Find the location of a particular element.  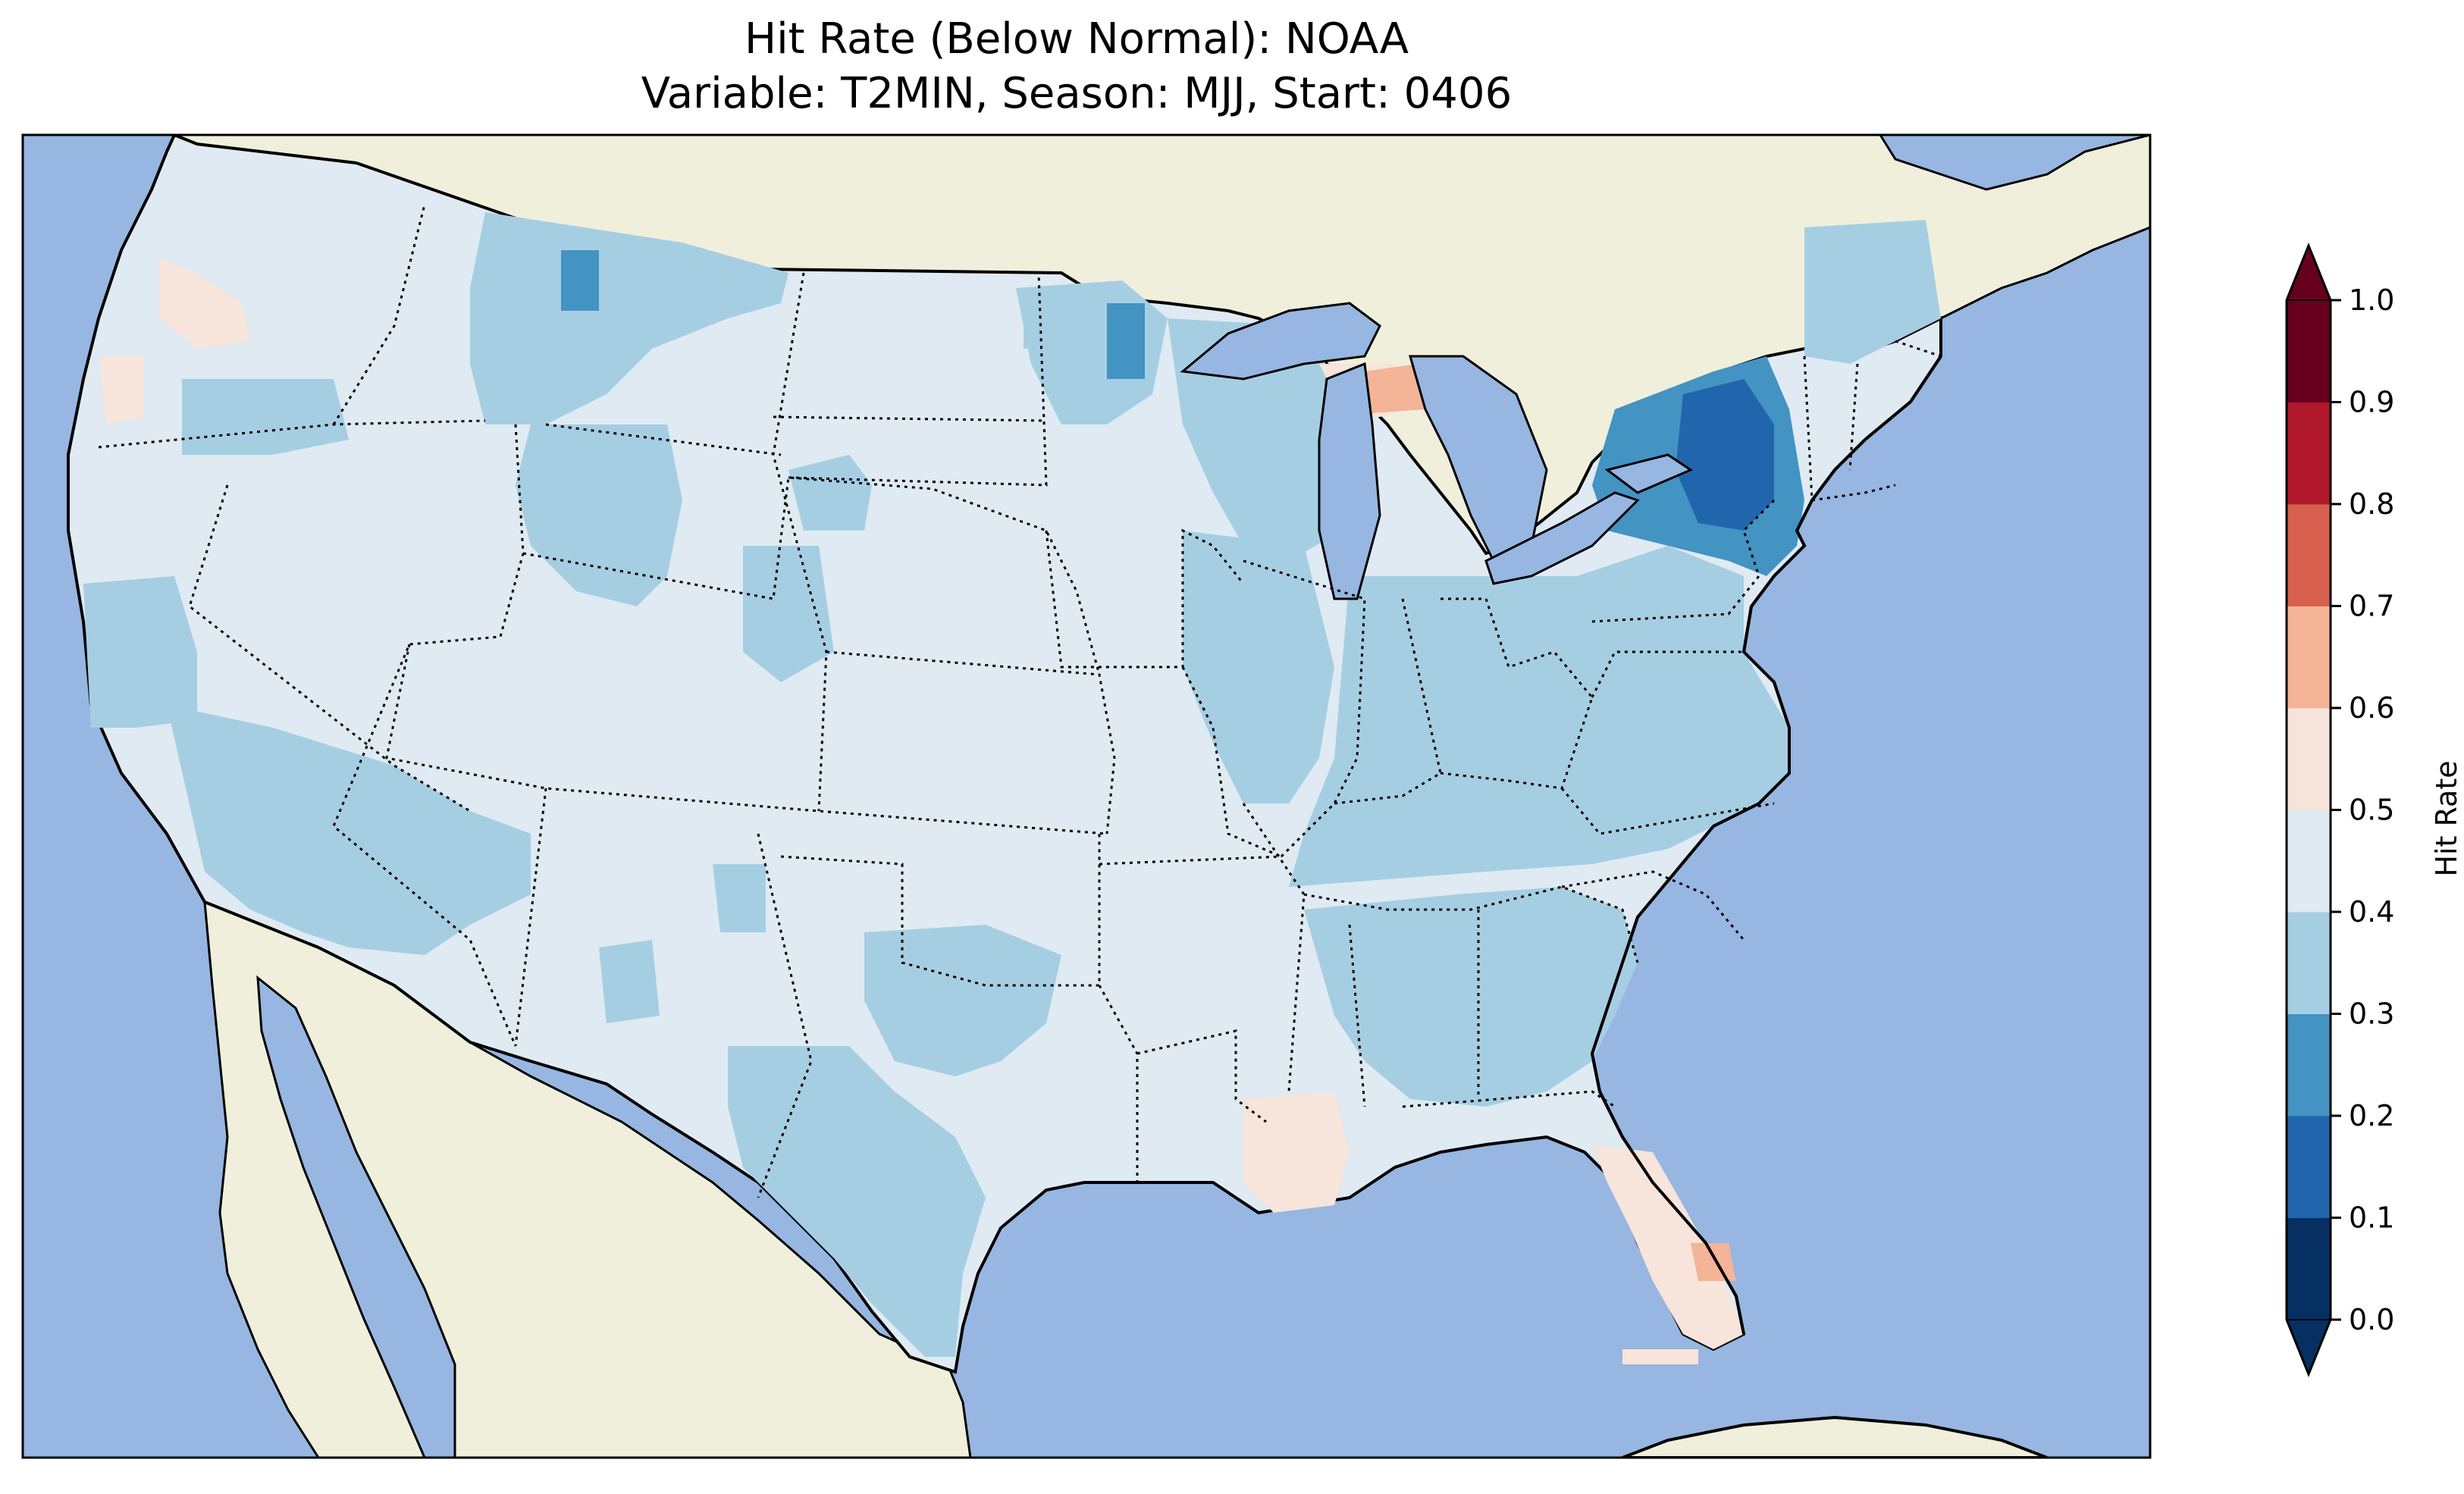

colorbar-label: Hit Rate is located at coordinates (2447, 818).